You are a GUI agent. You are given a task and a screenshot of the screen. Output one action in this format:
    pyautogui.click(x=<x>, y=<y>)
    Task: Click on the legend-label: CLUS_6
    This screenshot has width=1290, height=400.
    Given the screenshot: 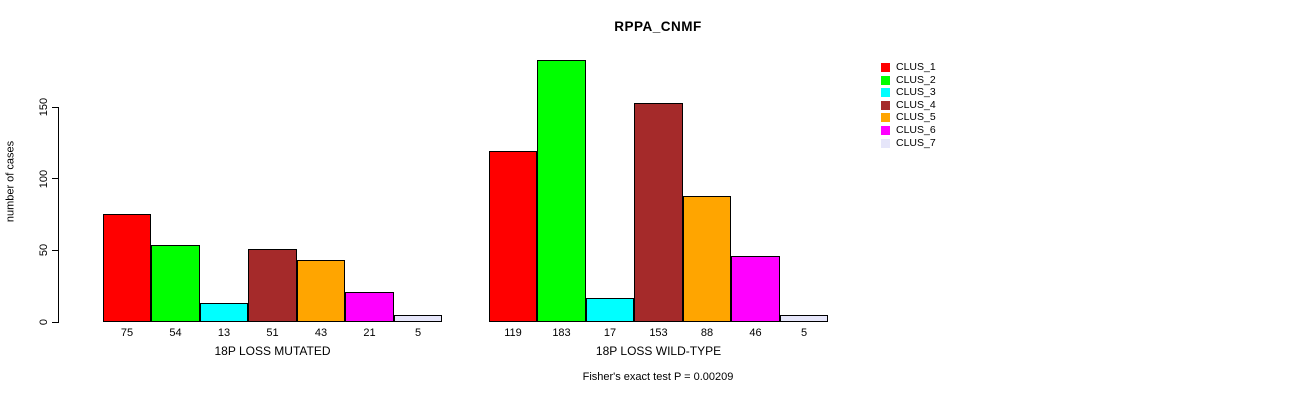 What is the action you would take?
    pyautogui.click(x=916, y=130)
    